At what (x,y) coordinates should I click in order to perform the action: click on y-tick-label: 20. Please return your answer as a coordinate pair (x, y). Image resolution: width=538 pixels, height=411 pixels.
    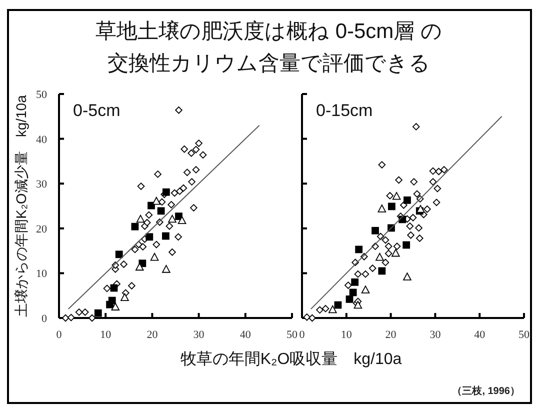
    Looking at the image, I should click on (42, 229).